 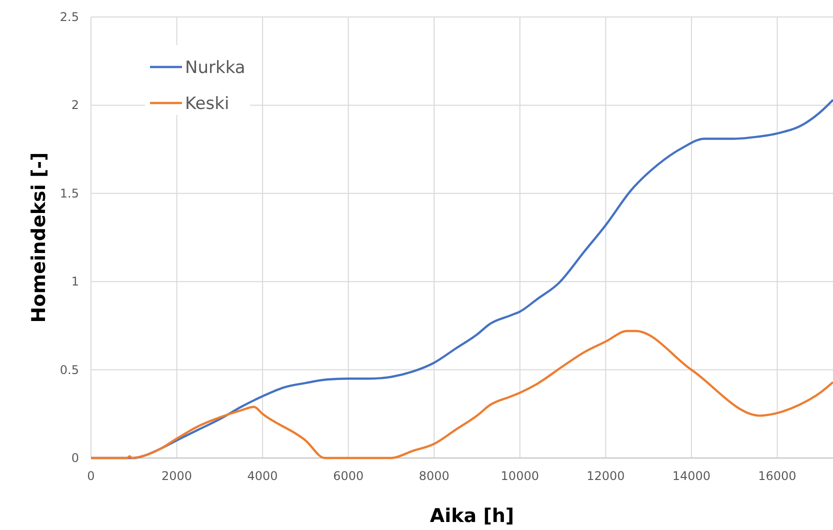 What do you see at coordinates (75, 281) in the screenshot?
I see `y-tick-label: 1` at bounding box center [75, 281].